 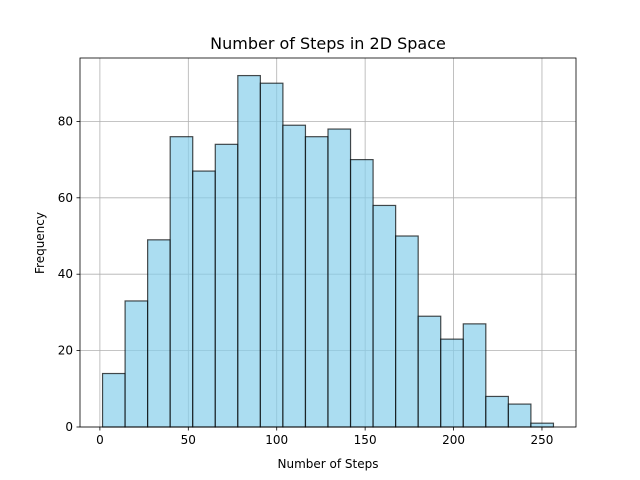 I want to click on y-tick-label: 80, so click(x=65, y=121).